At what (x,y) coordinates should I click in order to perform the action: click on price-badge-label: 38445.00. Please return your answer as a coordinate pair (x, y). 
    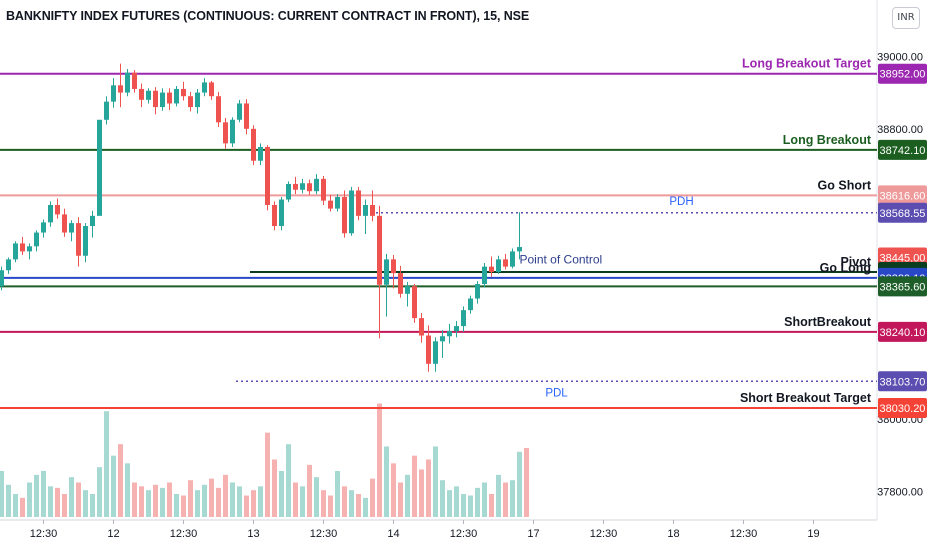
    Looking at the image, I should click on (903, 259).